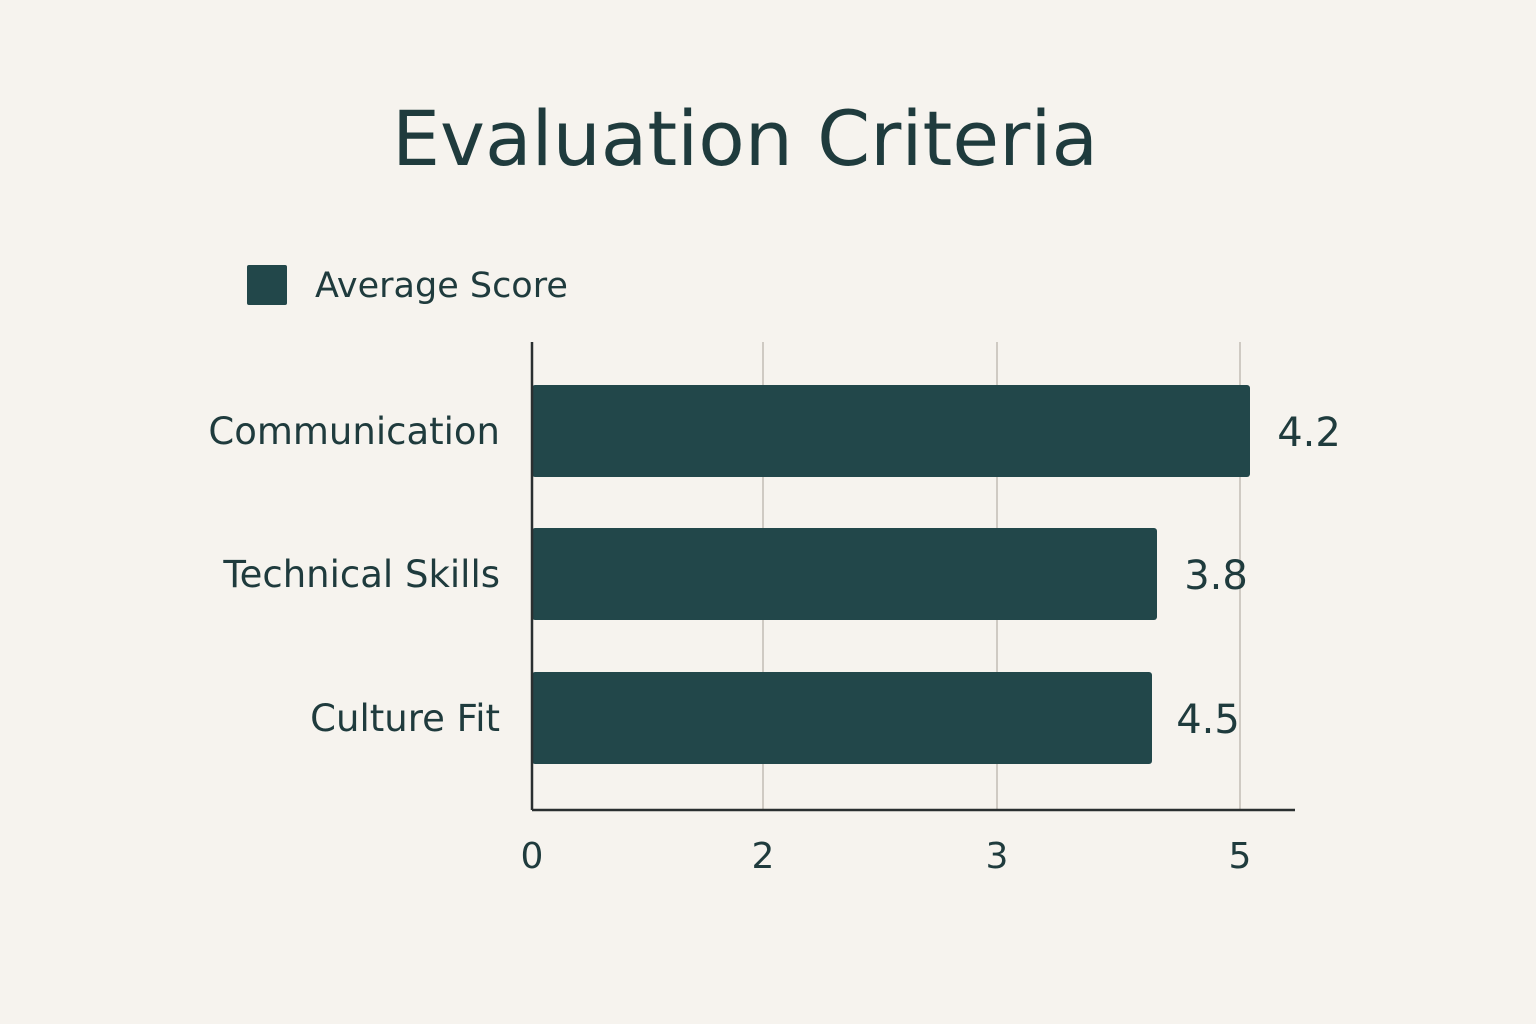 Image resolution: width=1536 pixels, height=1024 pixels. I want to click on value-label: 4.5, so click(1208, 720).